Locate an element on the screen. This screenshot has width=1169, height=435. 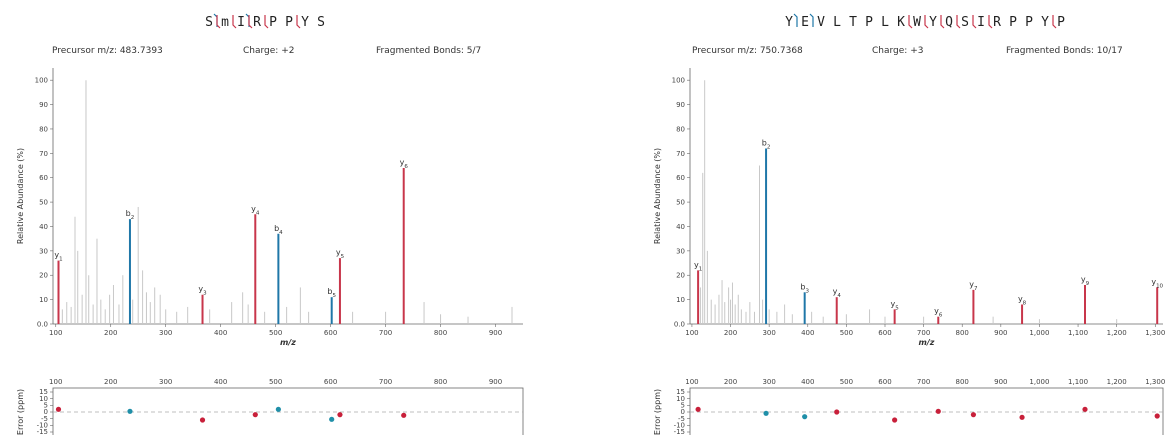
error-x-tick-label: 600 is located at coordinates (884, 382).